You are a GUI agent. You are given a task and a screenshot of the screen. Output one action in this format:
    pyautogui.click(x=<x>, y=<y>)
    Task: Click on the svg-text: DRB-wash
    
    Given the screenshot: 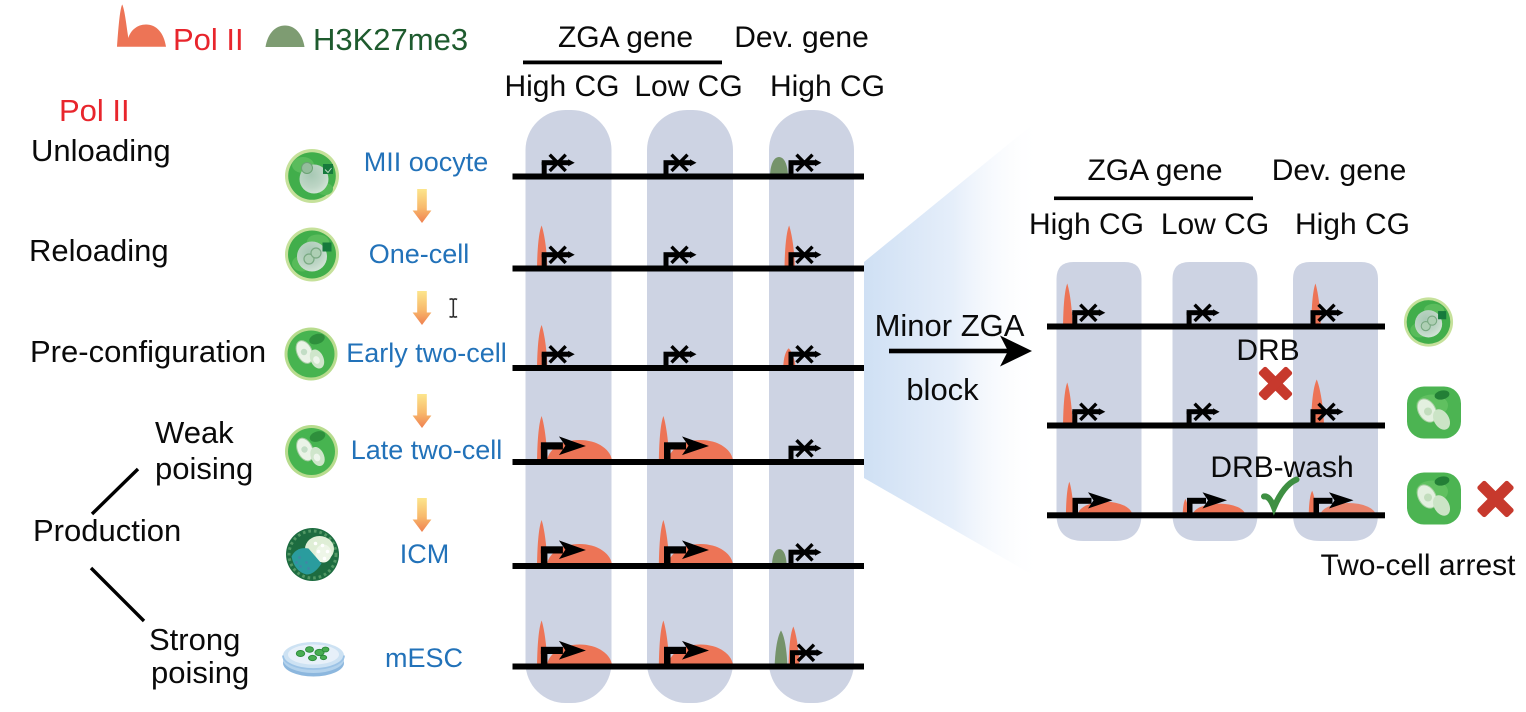 What is the action you would take?
    pyautogui.click(x=1281, y=467)
    